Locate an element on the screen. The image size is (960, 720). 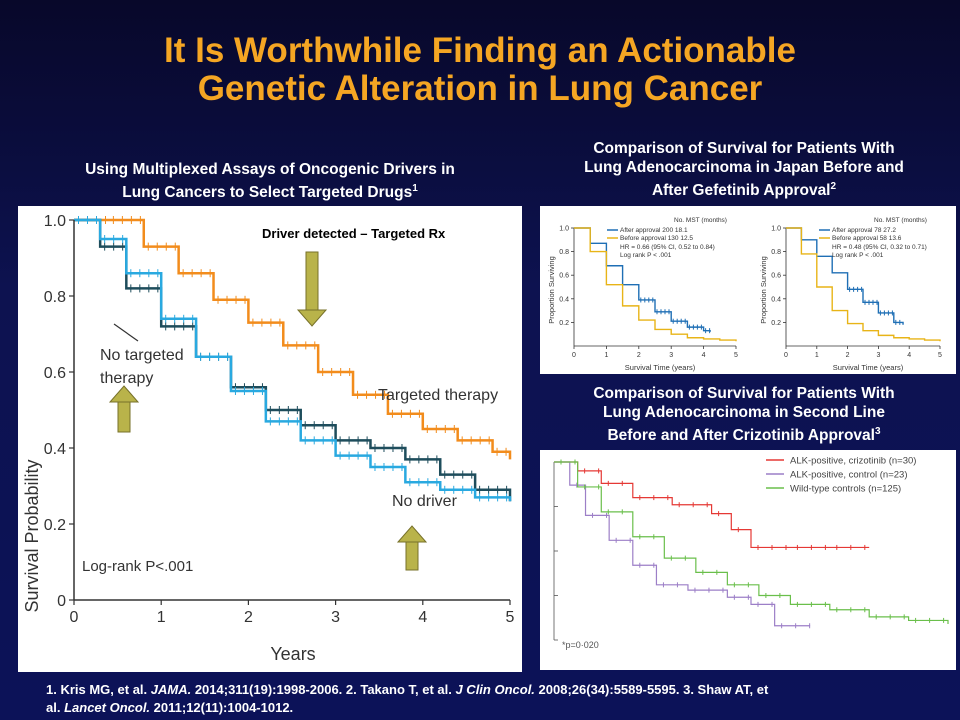
takano-b-xtick-label: 1 is located at coordinates (817, 355).